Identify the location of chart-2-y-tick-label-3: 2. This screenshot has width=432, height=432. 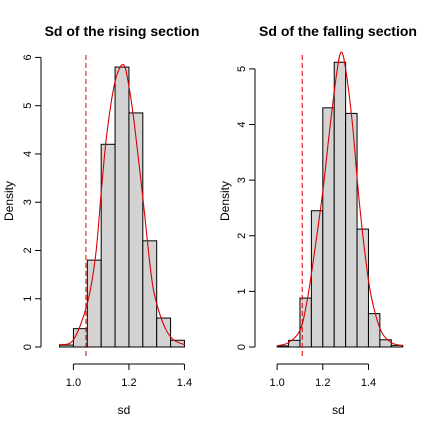
(242, 236).